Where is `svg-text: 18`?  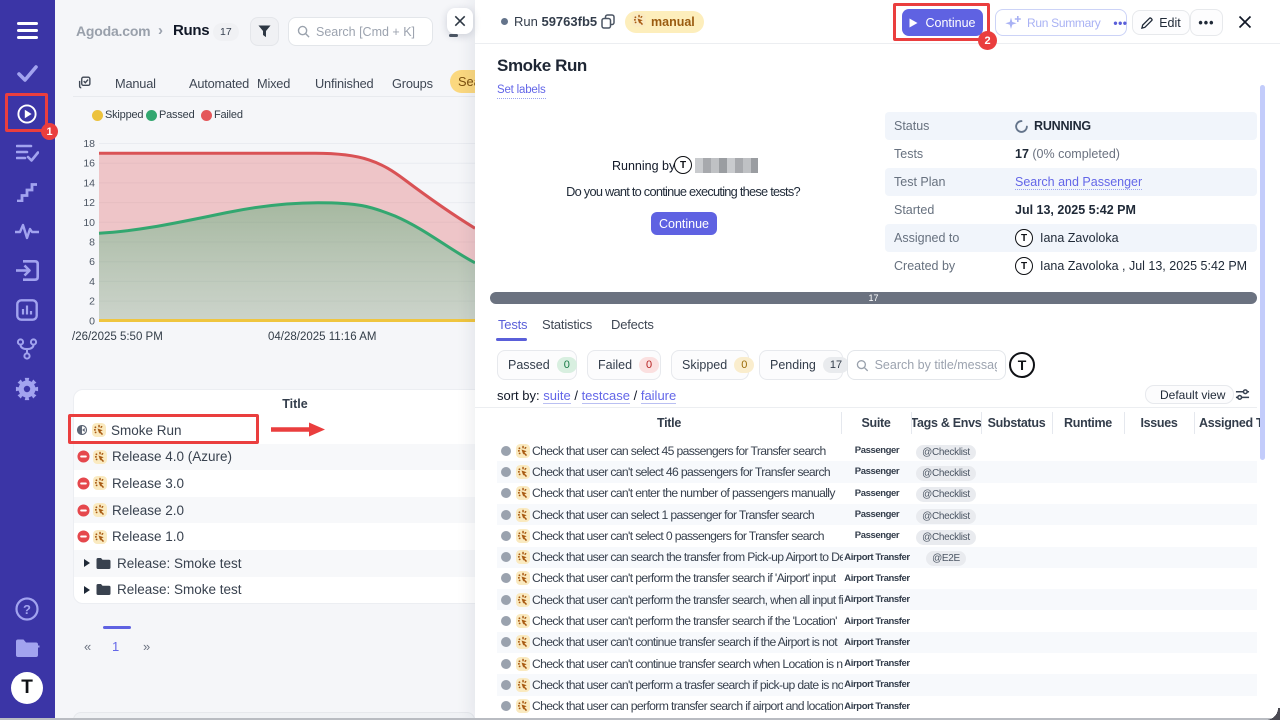
svg-text: 18 is located at coordinates (89, 144).